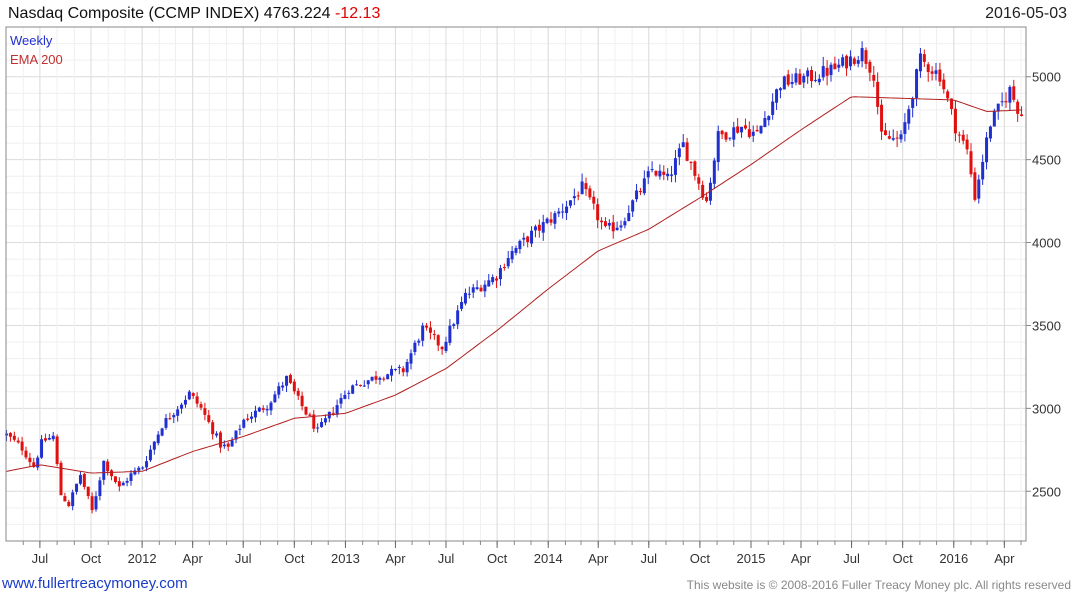 The width and height of the screenshot is (1075, 600). I want to click on footer-link: www.fullertreacymoney.com, so click(95, 583).